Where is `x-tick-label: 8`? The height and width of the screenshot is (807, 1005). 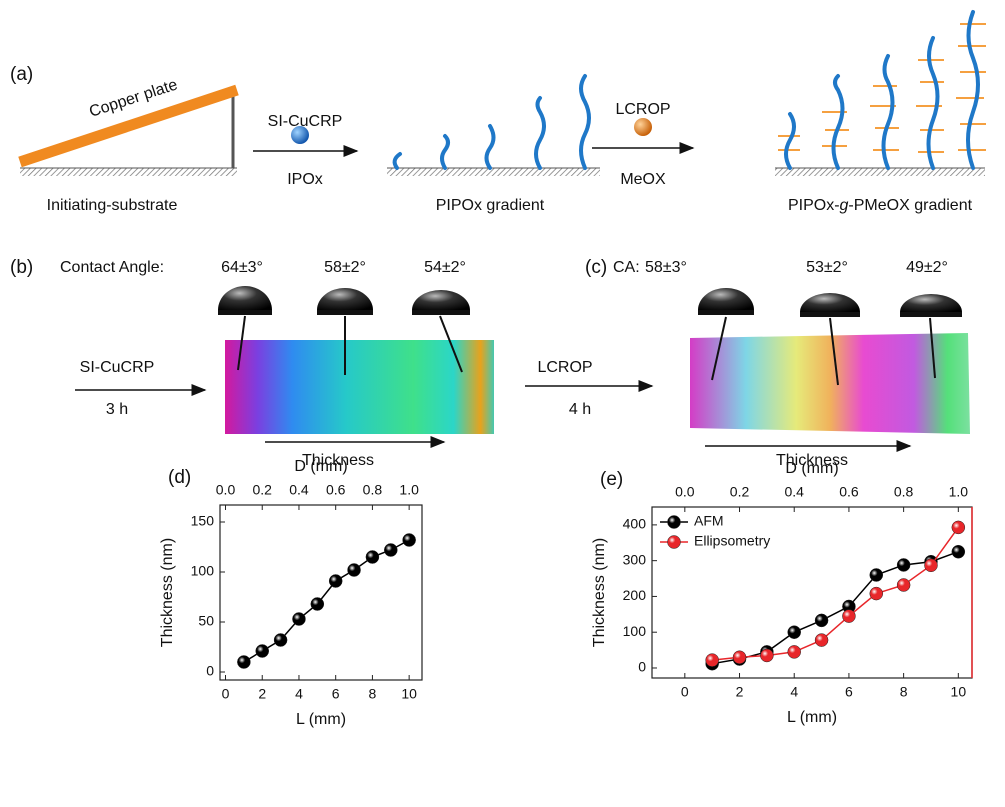
x-tick-label: 8 is located at coordinates (373, 694).